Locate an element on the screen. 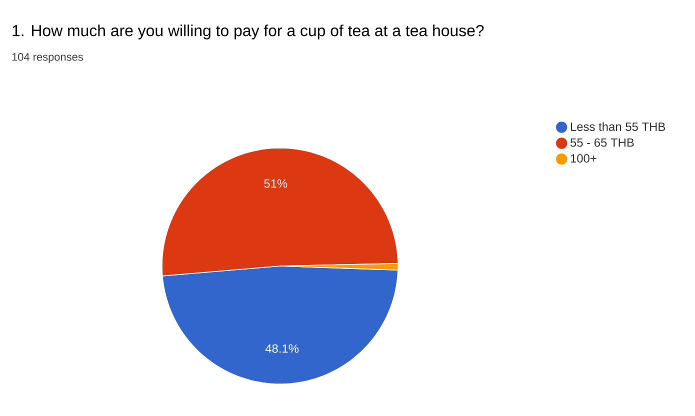 The image size is (695, 416). text: 104 responses is located at coordinates (47, 58).